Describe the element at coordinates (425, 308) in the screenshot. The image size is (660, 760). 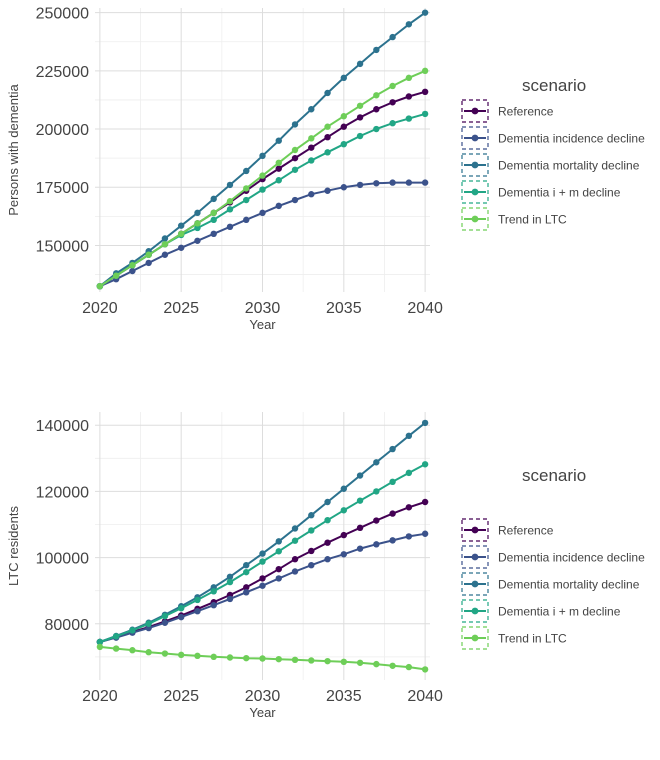
I see `x-tick-label: 2040` at that location.